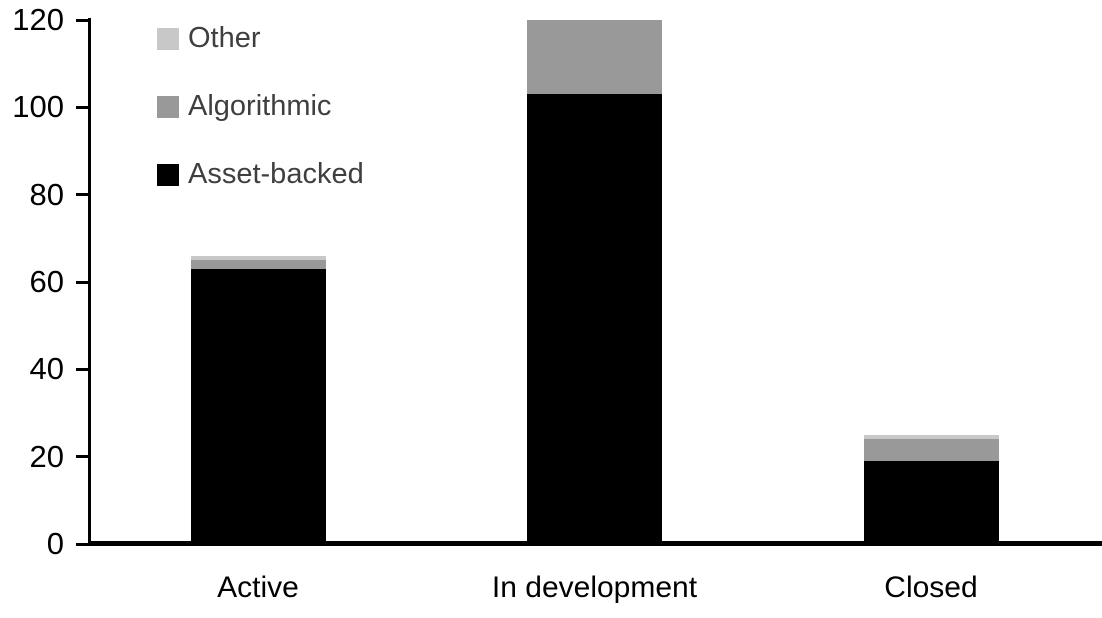 This screenshot has height=618, width=1102. Describe the element at coordinates (46, 194) in the screenshot. I see `y-tick-label-80: 80` at that location.